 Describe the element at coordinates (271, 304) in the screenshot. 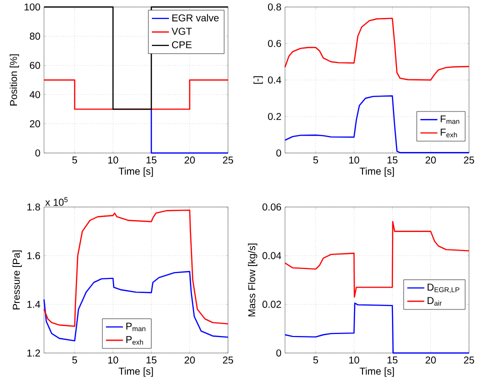

I see `y-tick-label: 0.02` at that location.